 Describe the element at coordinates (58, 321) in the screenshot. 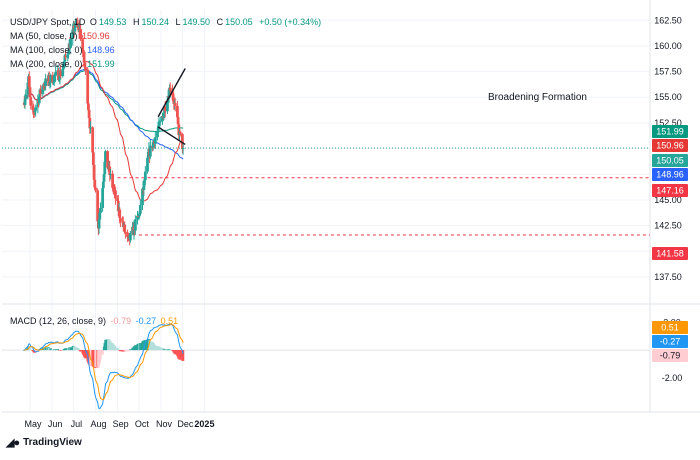

I see `macd-label: MACD (12, 26, close, 9)` at that location.